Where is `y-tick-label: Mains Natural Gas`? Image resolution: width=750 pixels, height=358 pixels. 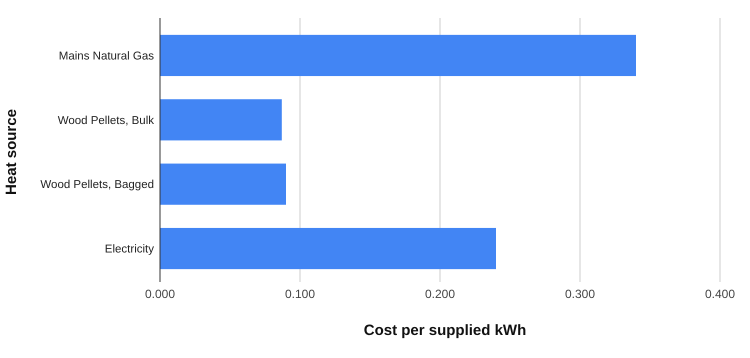 y-tick-label: Mains Natural Gas is located at coordinates (106, 56).